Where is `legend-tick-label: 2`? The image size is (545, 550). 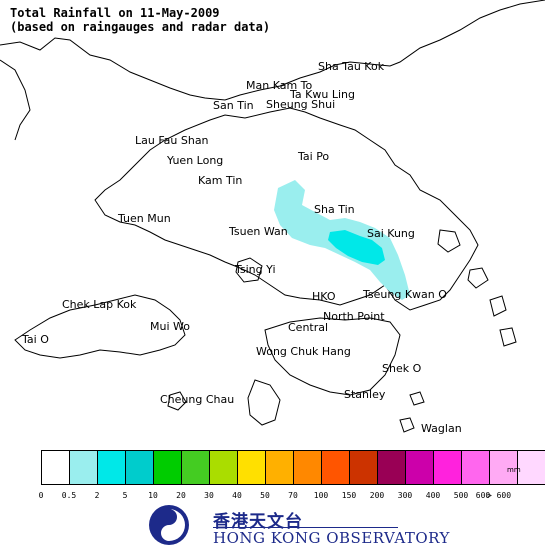
legend-tick-label: 2 is located at coordinates (97, 495).